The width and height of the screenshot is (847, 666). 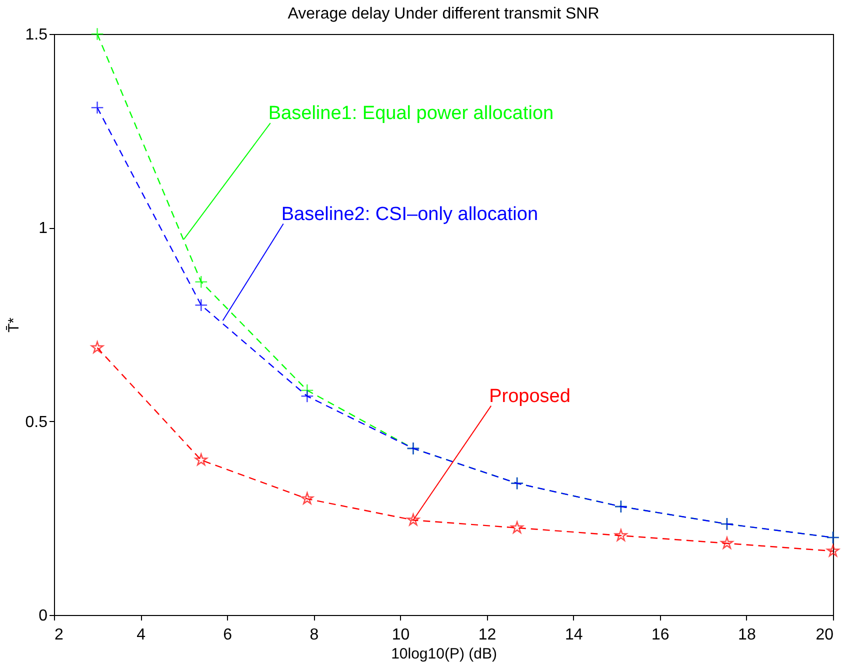 What do you see at coordinates (36, 422) in the screenshot?
I see `y-tick-label: 0.5` at bounding box center [36, 422].